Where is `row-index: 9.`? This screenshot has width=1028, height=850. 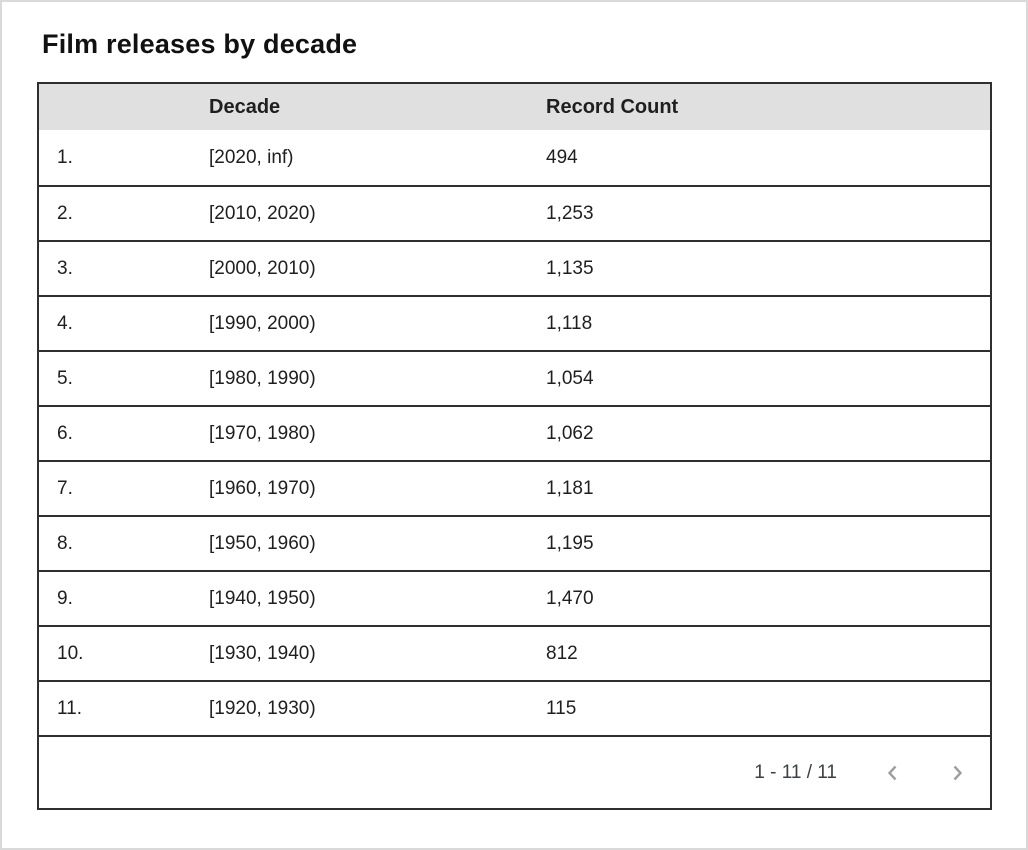
row-index: 9. is located at coordinates (65, 598).